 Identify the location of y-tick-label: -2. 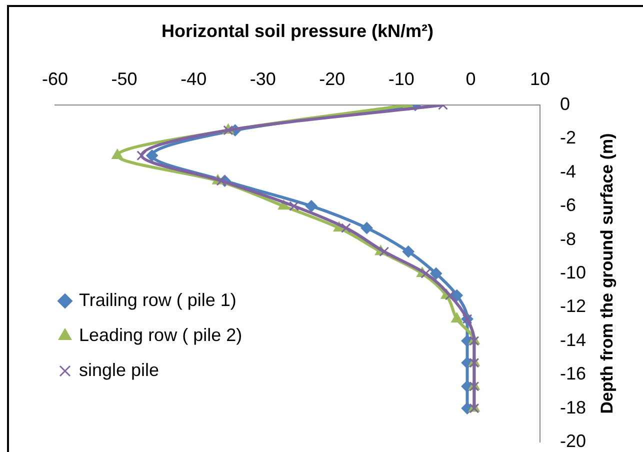
(568, 138).